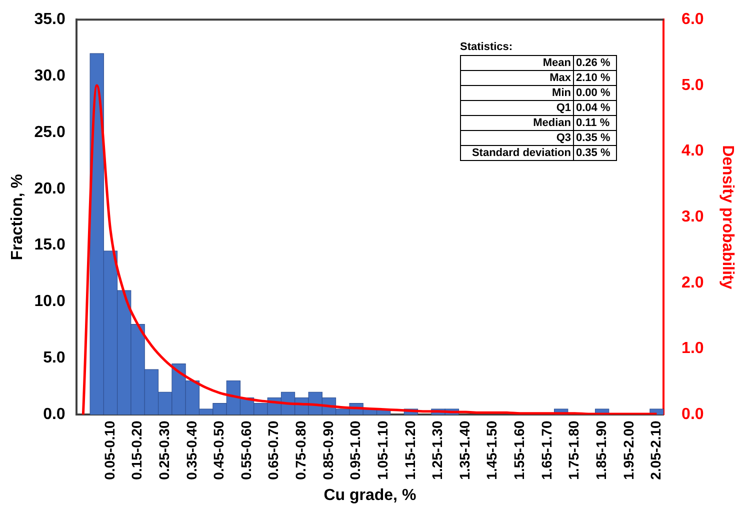  What do you see at coordinates (136, 450) in the screenshot?
I see `x-tick-label: 0.15-0.20` at bounding box center [136, 450].